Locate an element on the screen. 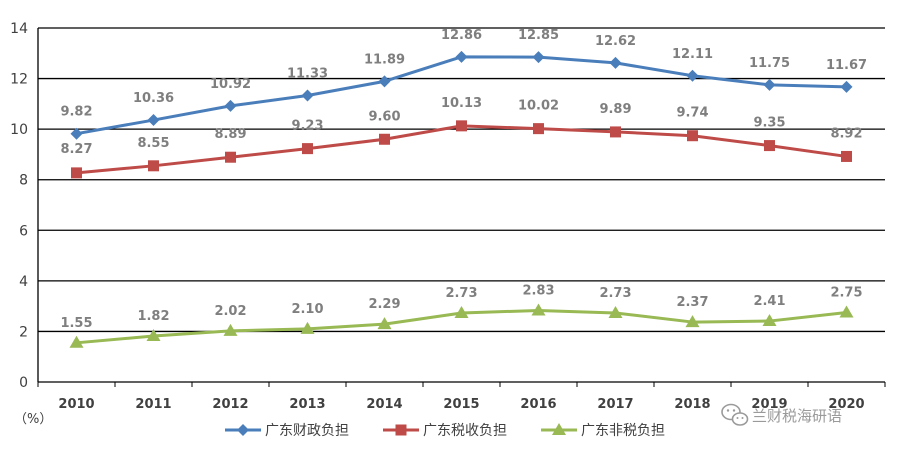  legend-item: 广东非税负担 is located at coordinates (603, 431).